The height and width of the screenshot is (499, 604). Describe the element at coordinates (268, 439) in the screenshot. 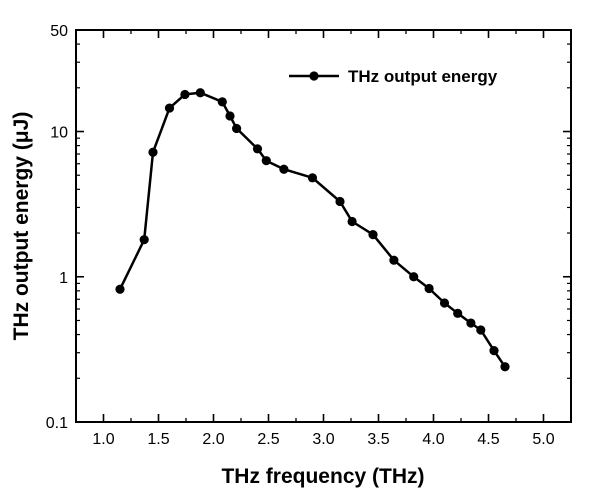

I see `x-tick-label: 2.5` at that location.